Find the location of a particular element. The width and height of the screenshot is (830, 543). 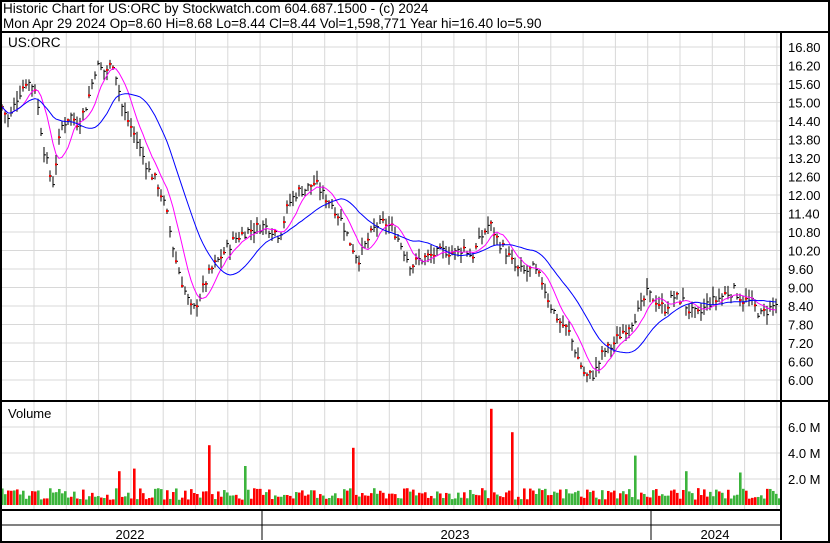

volume-tick-label: 2.0 M is located at coordinates (804, 479).